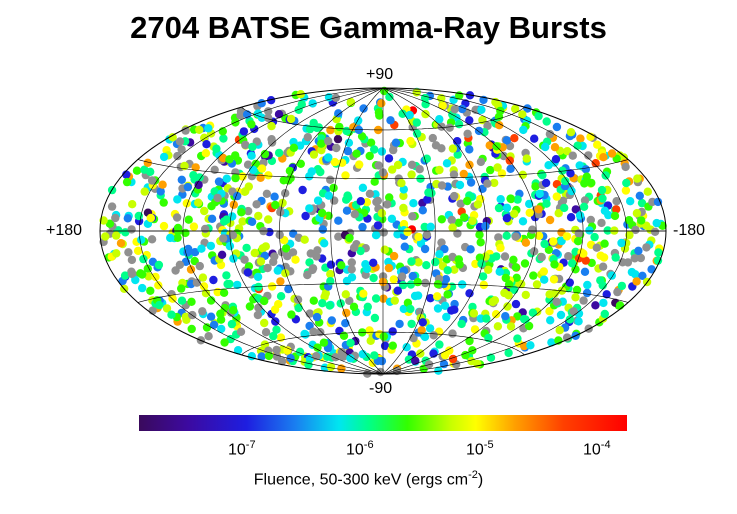 This screenshot has height=514, width=737. Describe the element at coordinates (689, 230) in the screenshot. I see `axis-label-right: -180` at that location.